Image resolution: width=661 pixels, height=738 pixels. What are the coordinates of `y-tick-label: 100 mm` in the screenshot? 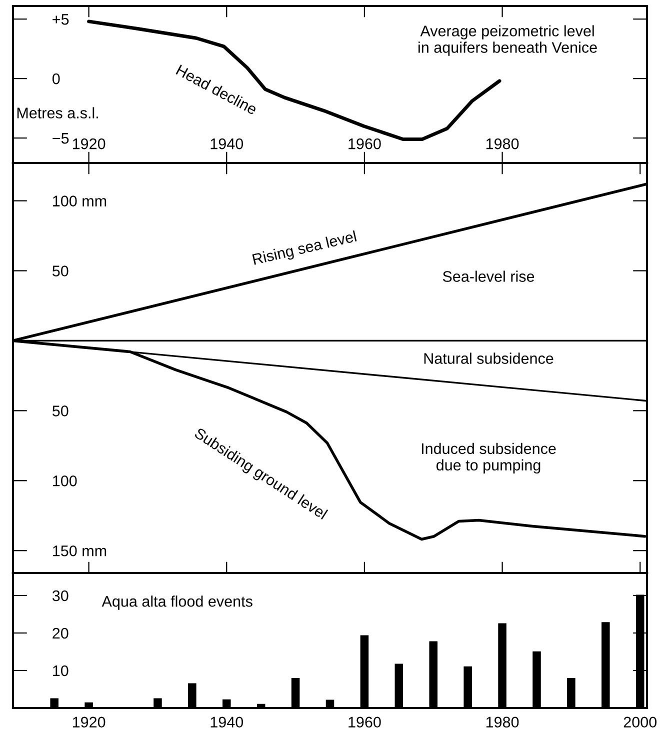 It's located at (79, 201).